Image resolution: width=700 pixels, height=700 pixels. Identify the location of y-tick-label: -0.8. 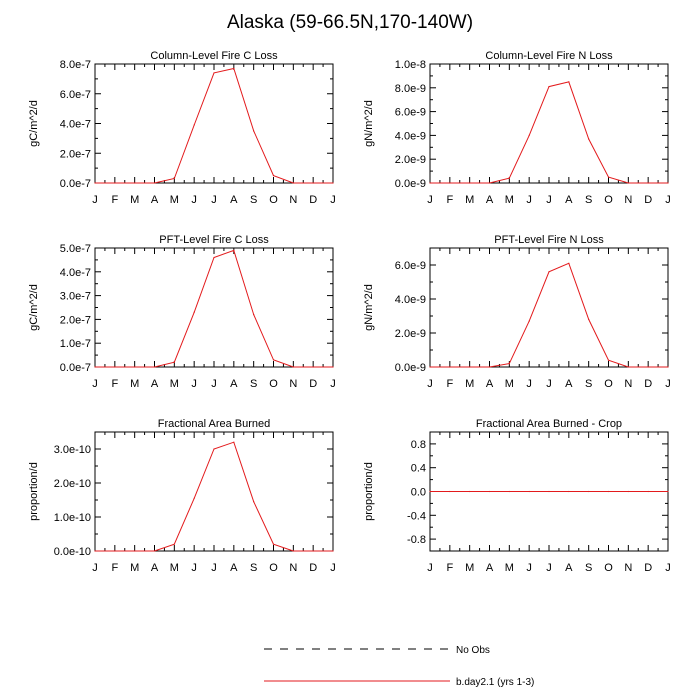
(416, 540).